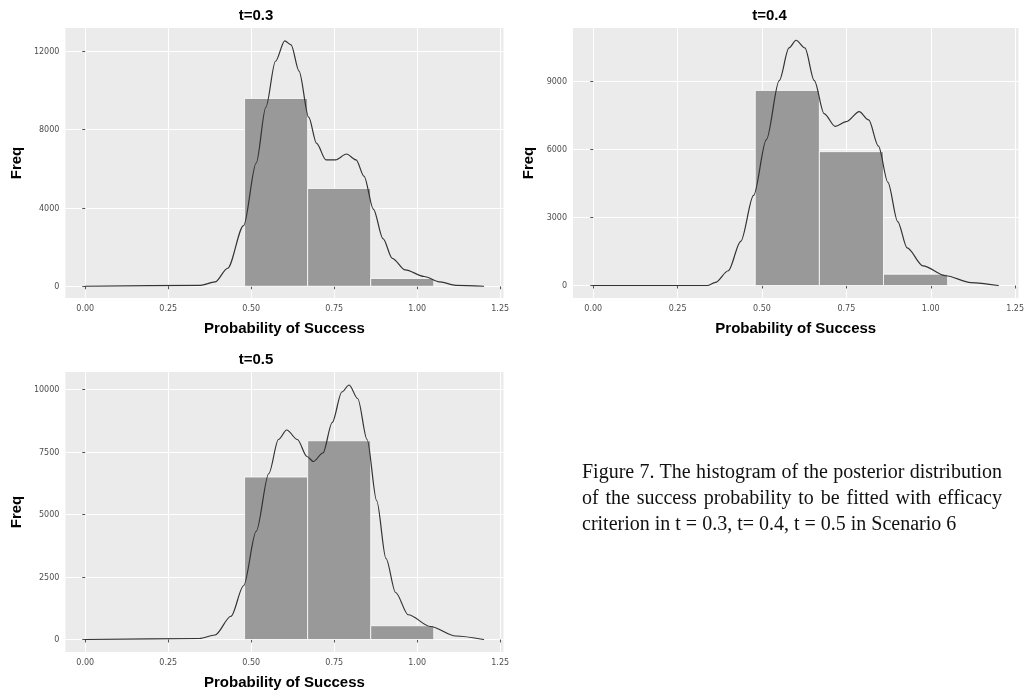  Describe the element at coordinates (256, 358) in the screenshot. I see `chart-title: t=0.5` at that location.